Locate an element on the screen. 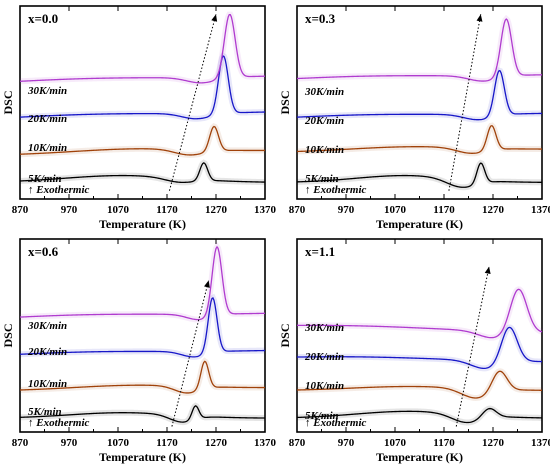  panel-title: x=0.3 is located at coordinates (320, 18).